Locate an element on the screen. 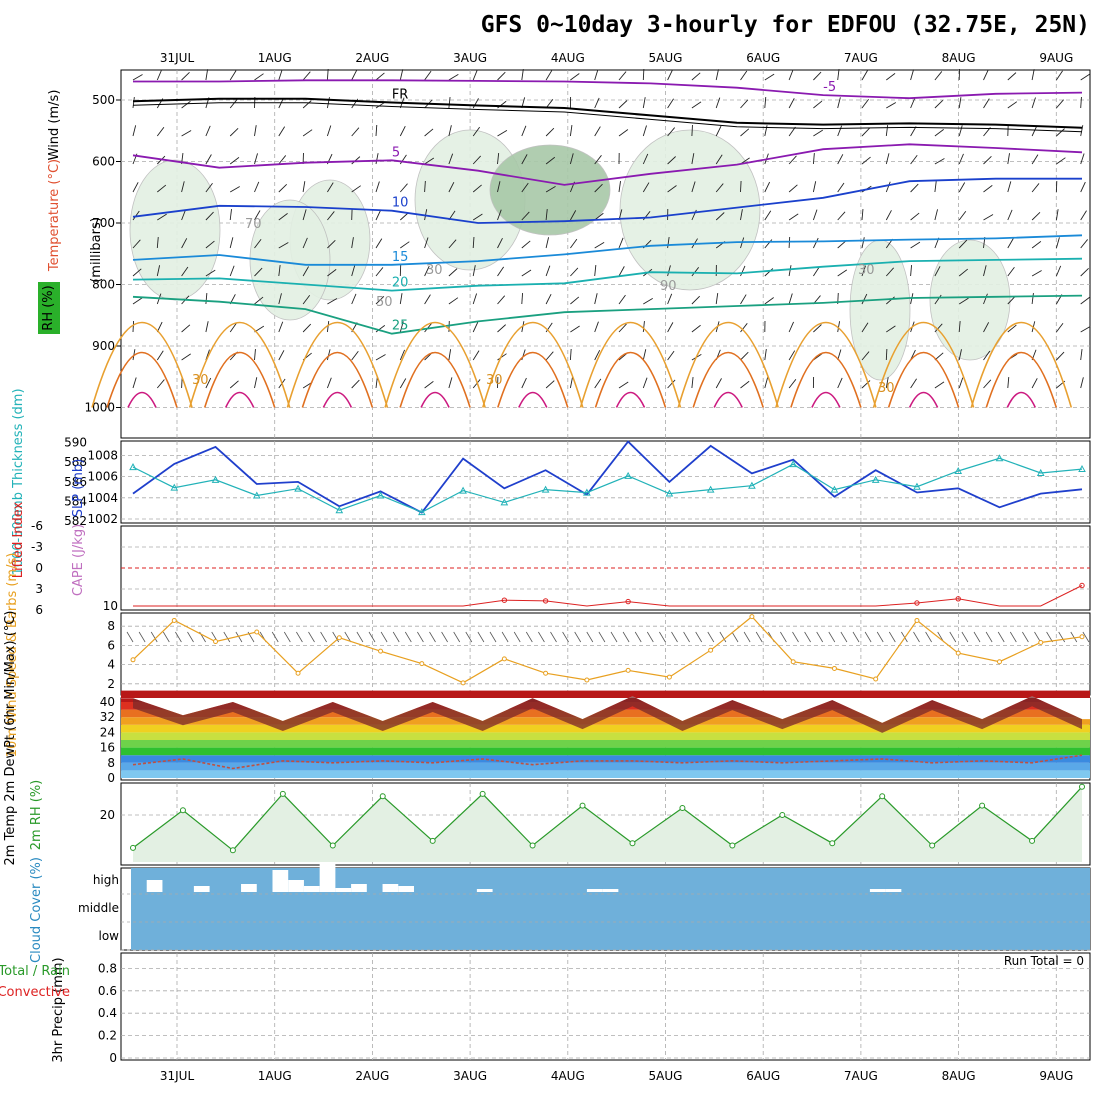 Image resolution: width=1100 pixels, height=1100 pixels. y-tick-label: 24 is located at coordinates (107, 732).